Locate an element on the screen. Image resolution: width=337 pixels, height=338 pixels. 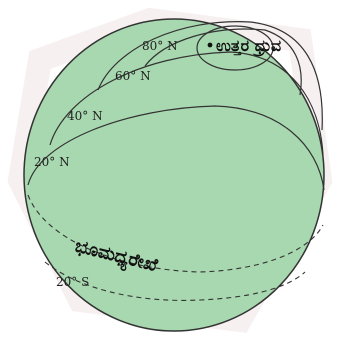
latitude-80n-line is located at coordinates (235, 48).